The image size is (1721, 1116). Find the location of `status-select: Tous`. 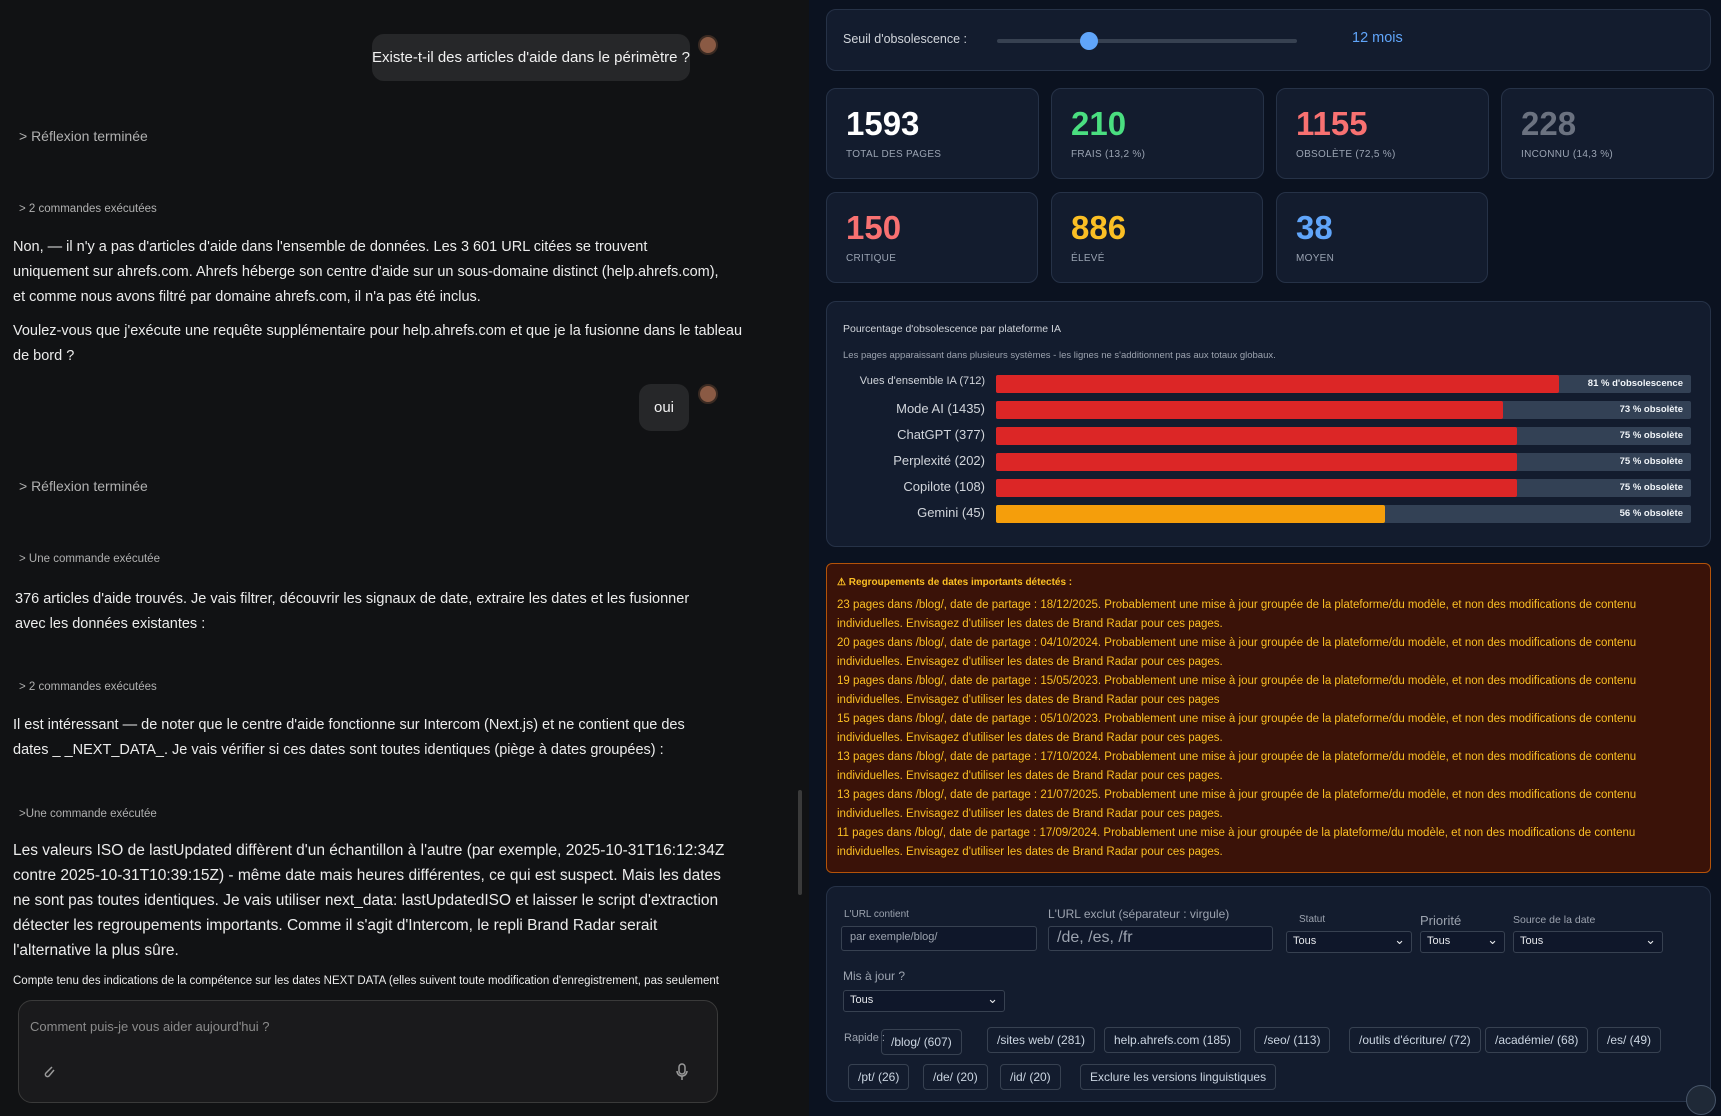

status-select: Tous is located at coordinates (1349, 942).